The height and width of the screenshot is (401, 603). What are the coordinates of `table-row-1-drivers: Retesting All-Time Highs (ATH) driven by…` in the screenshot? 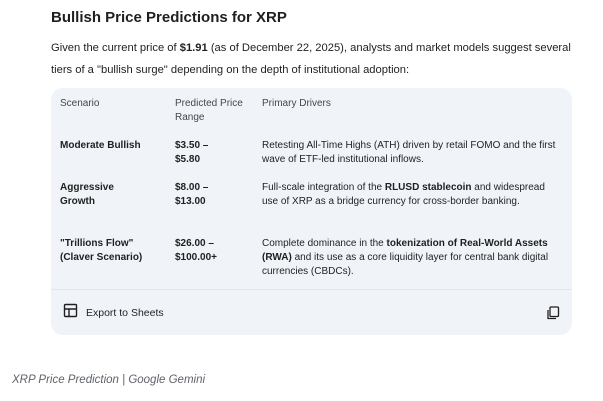 It's located at (412, 153).